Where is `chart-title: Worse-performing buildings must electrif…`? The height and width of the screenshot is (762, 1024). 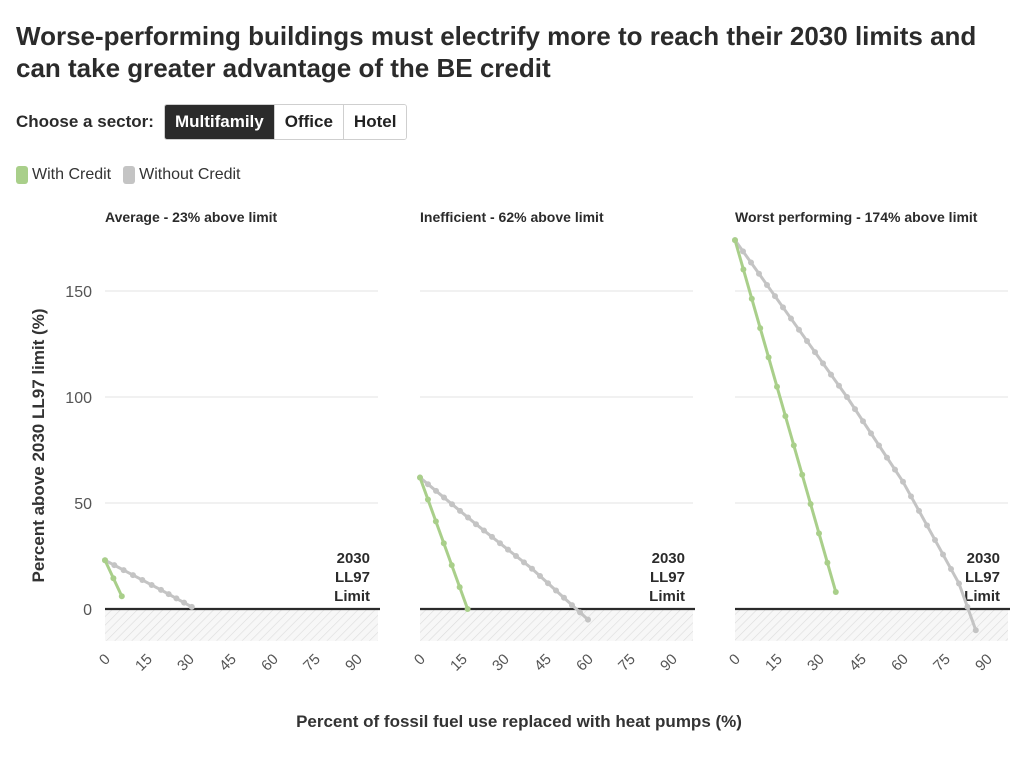
chart-title: Worse-performing buildings must electrif… is located at coordinates (496, 52).